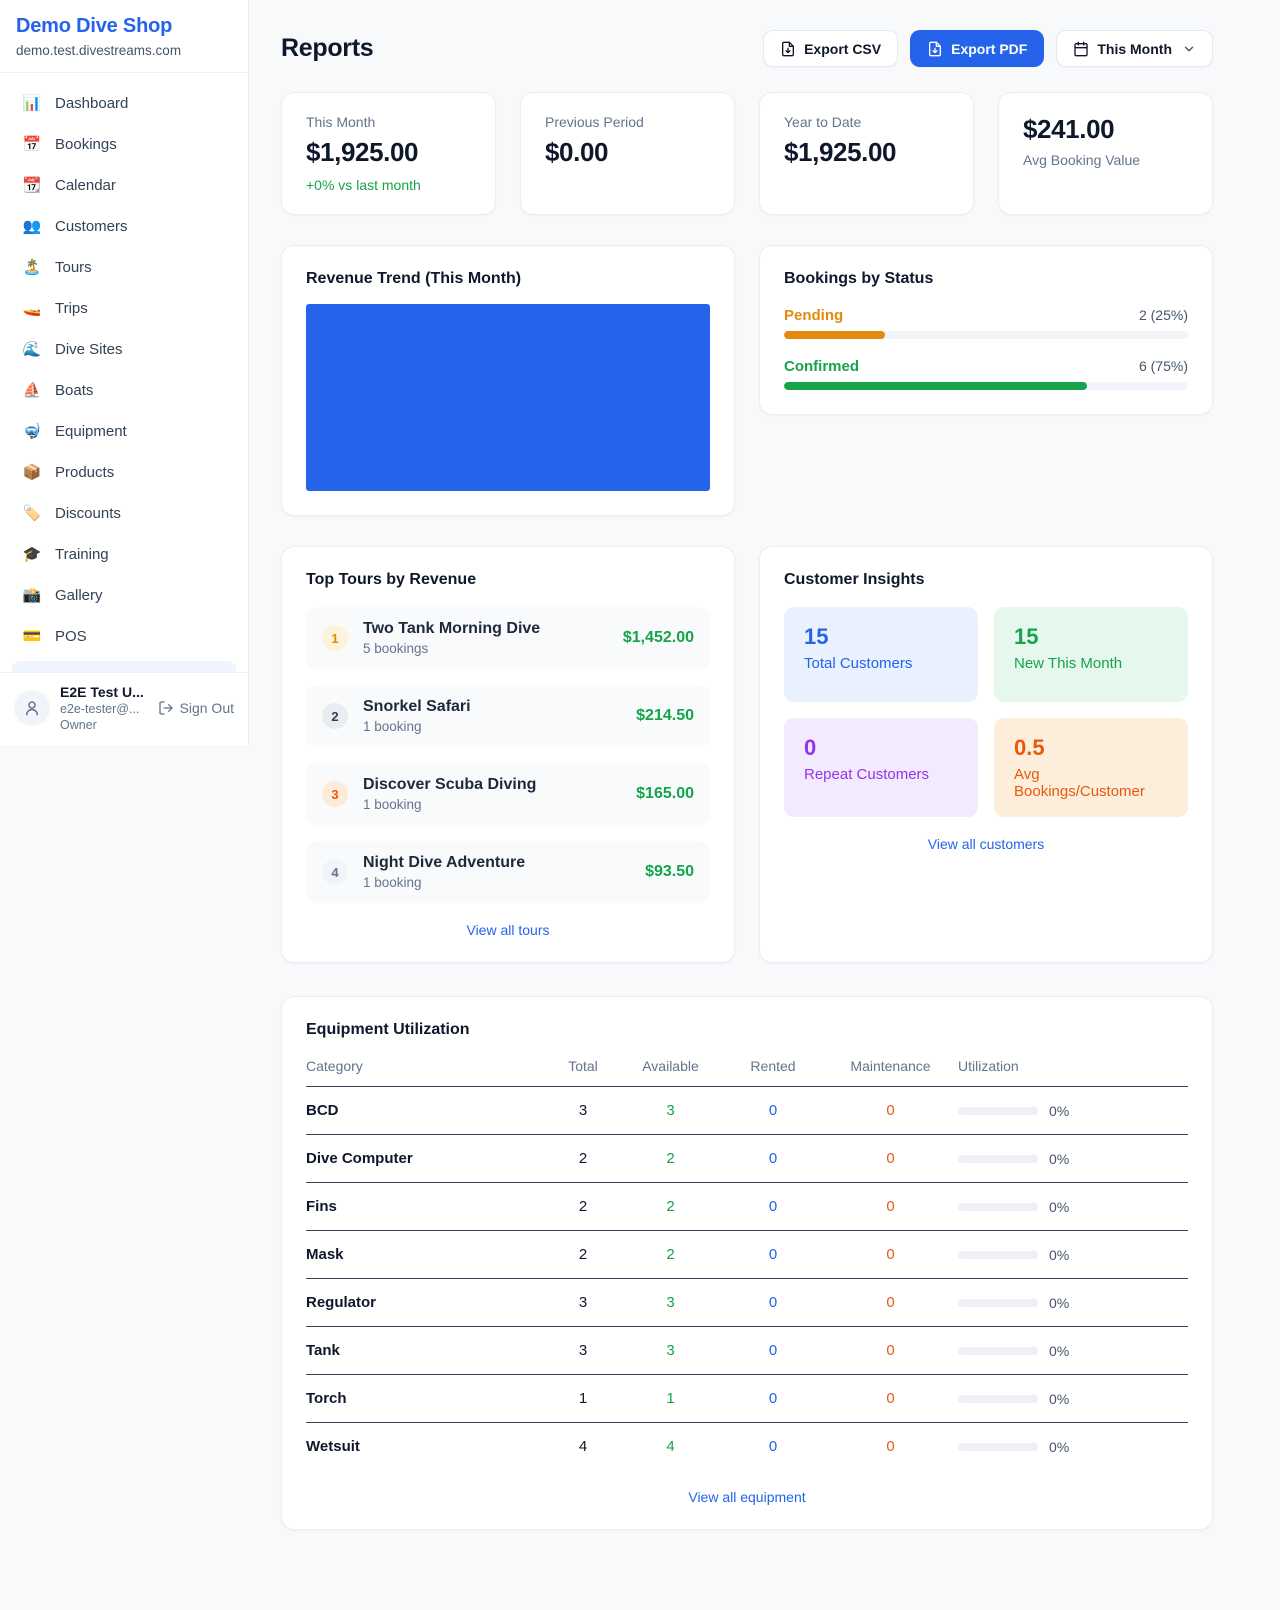 The height and width of the screenshot is (1610, 1280). Describe the element at coordinates (124, 472) in the screenshot. I see `sidebar-item-products: 📦 Products` at that location.